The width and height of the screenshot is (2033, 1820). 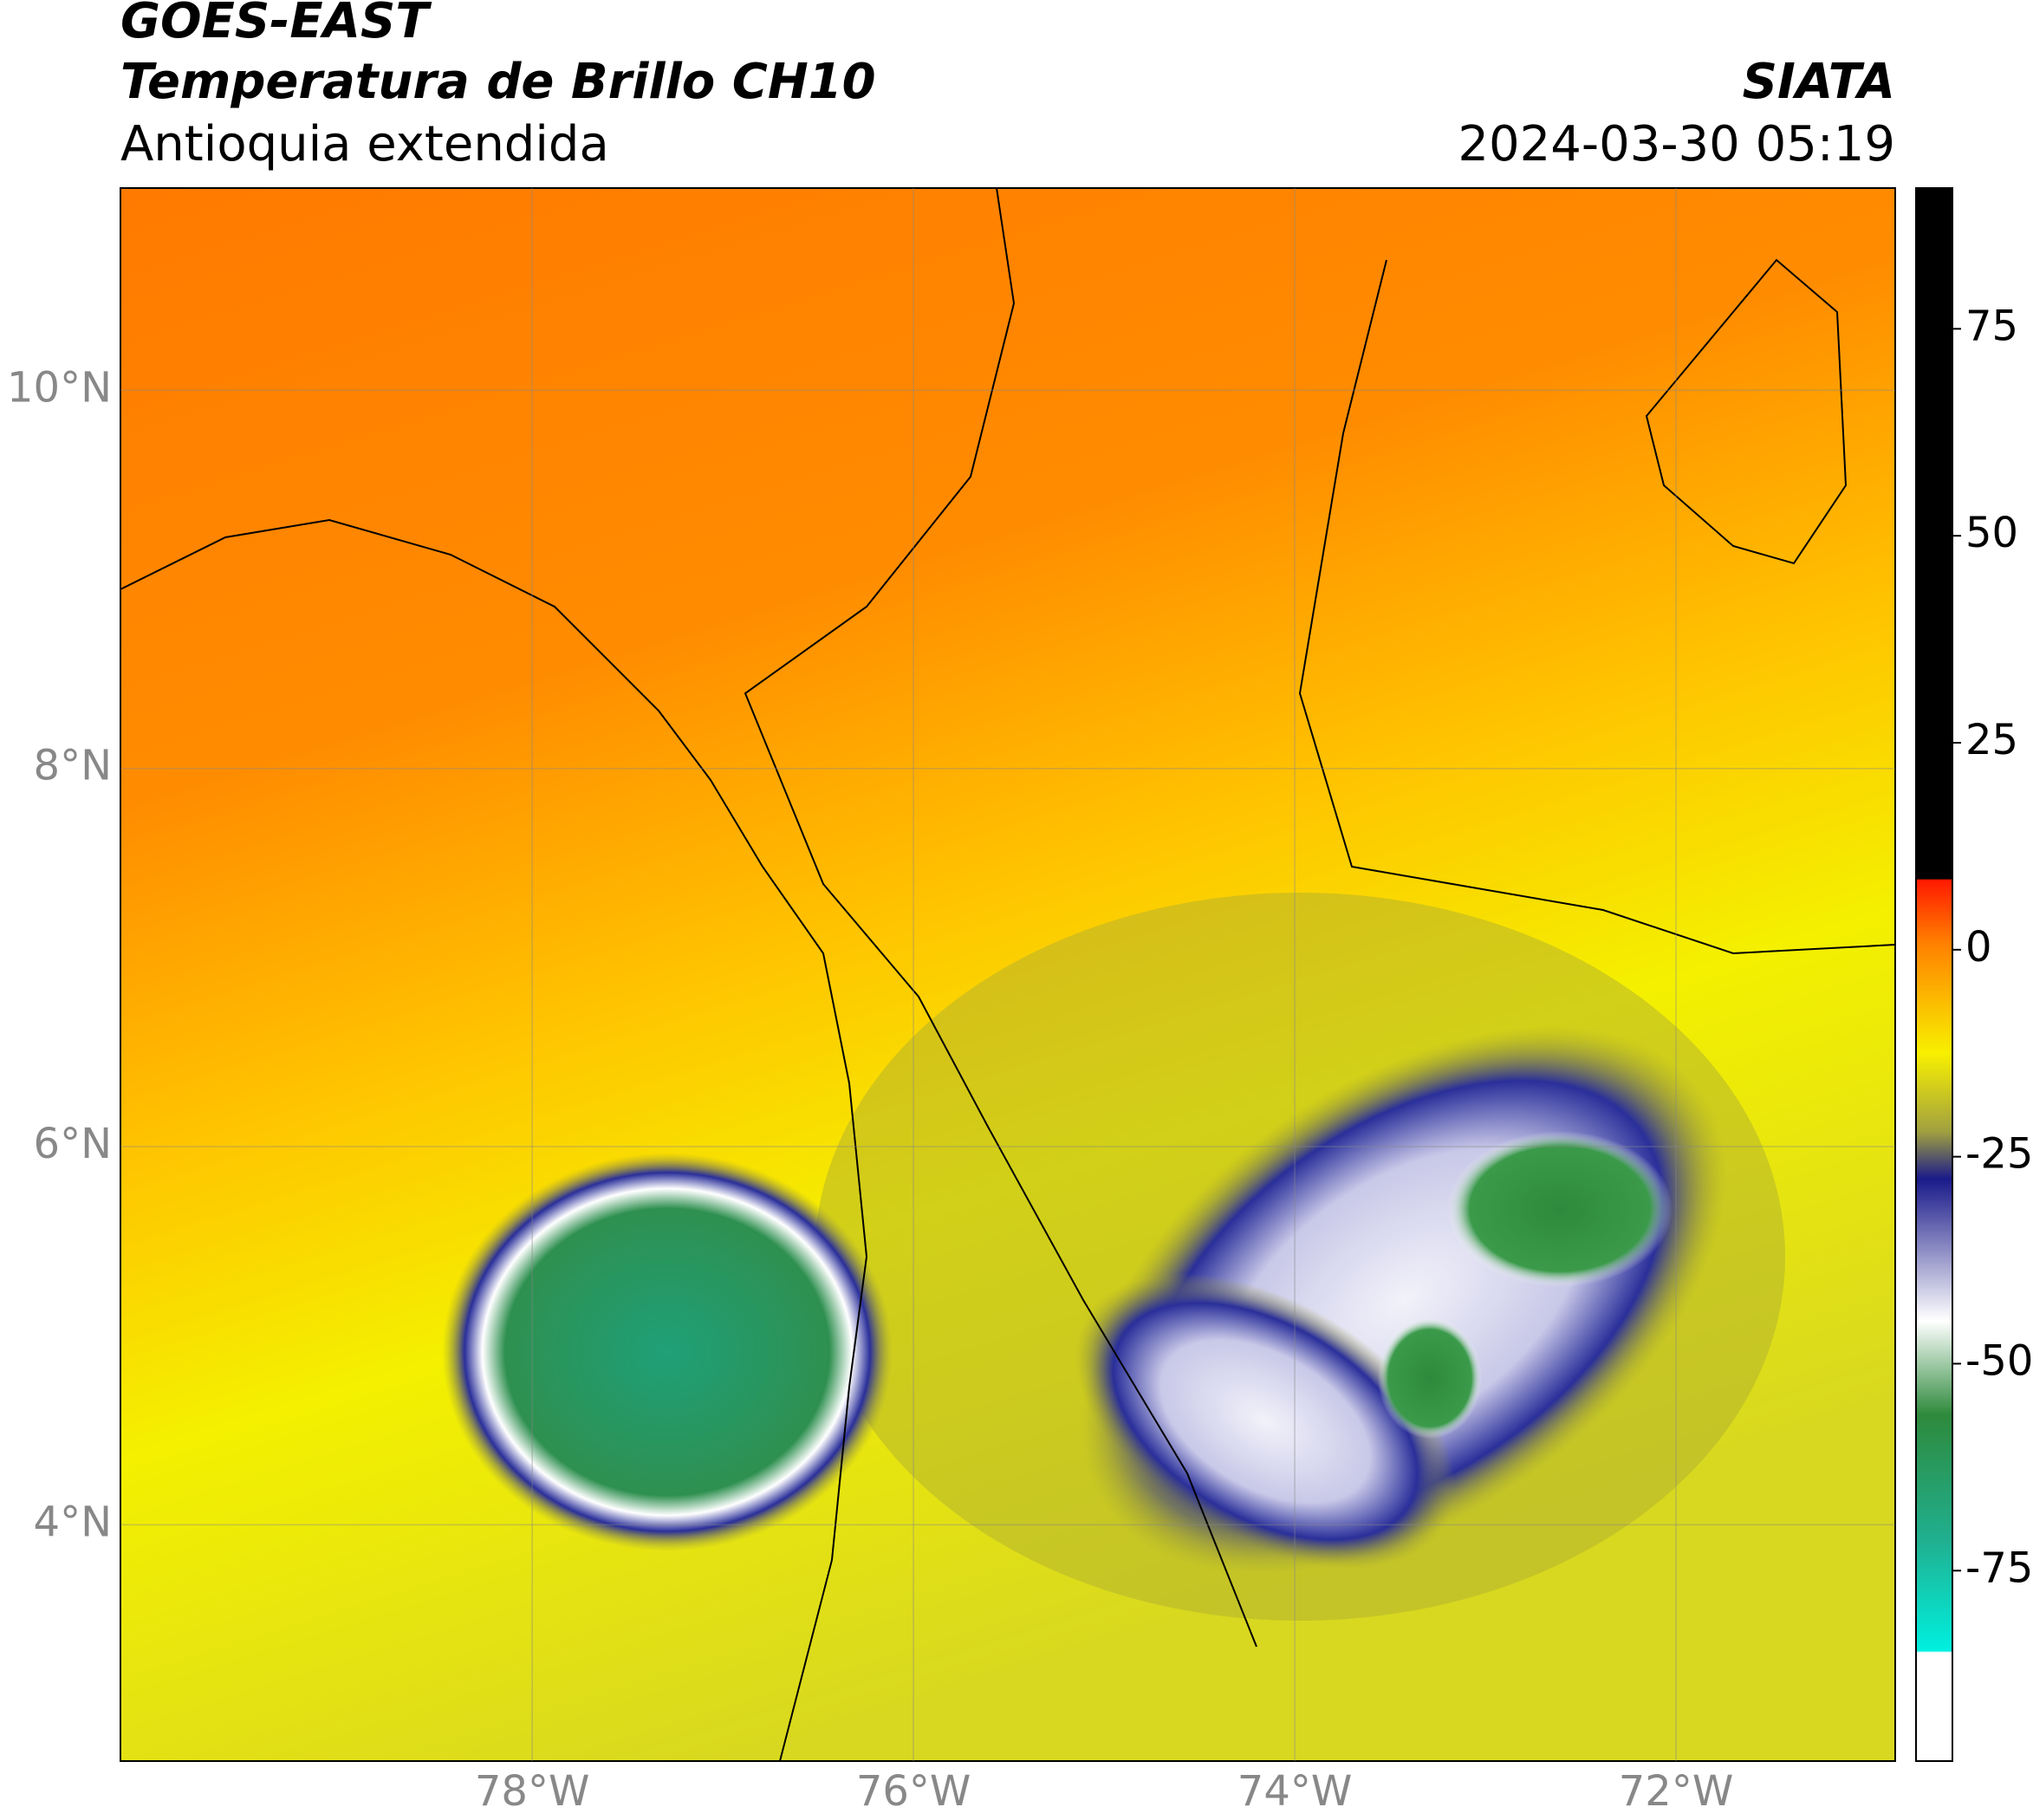 I want to click on colorbar, so click(x=1934, y=974).